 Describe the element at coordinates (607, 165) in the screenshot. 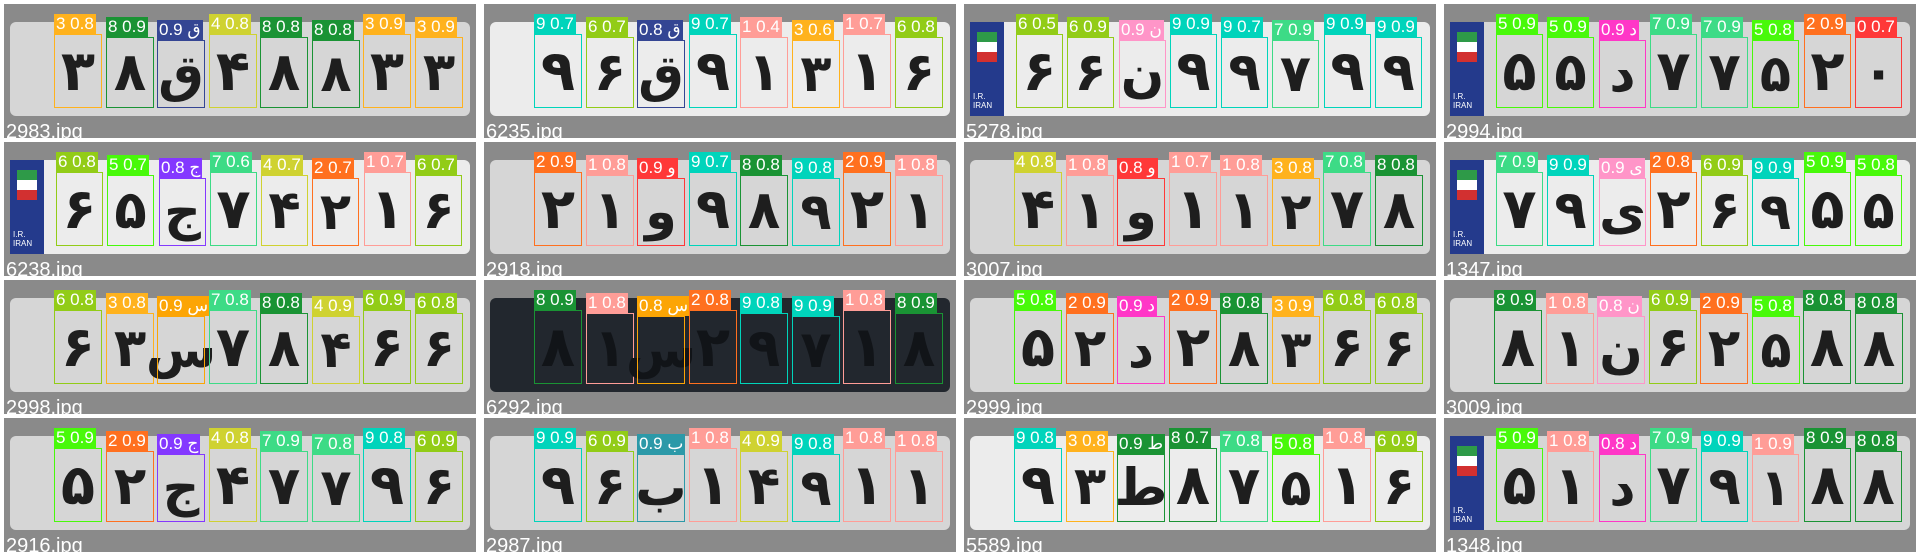

I see `detection-label: 1 0.8` at that location.